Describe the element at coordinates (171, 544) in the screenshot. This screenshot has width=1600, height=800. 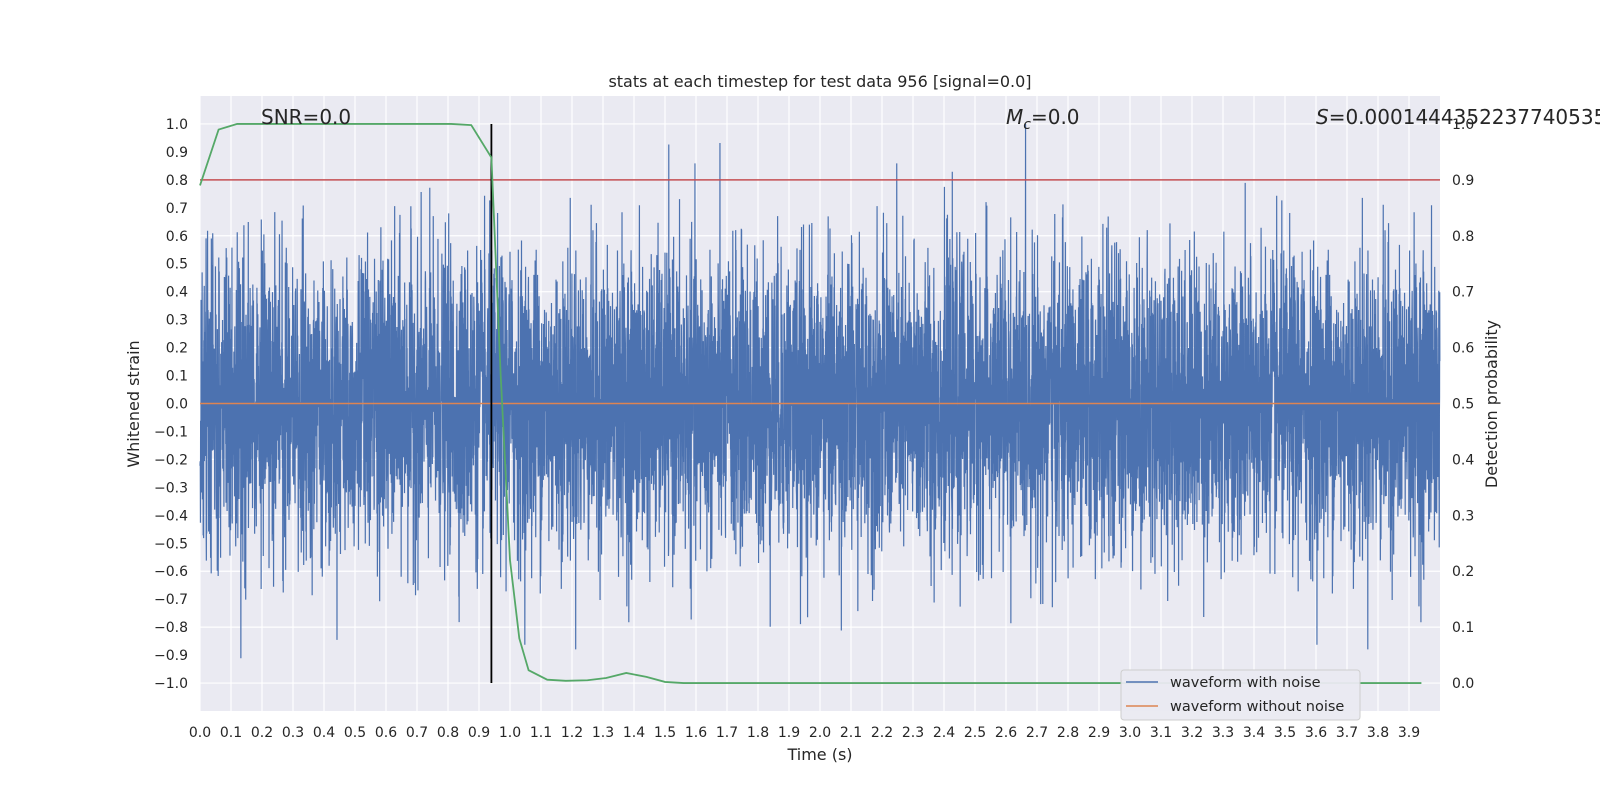
I see `y-tick-label: −0.5` at that location.